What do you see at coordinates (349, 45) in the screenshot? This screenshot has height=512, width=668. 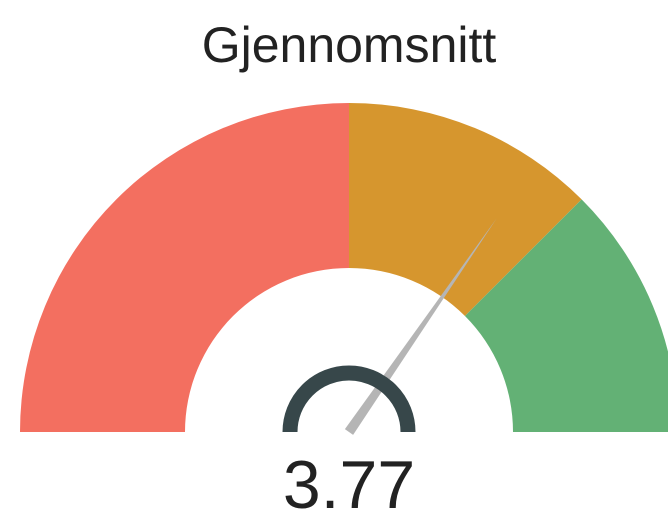 I see `chart-title: Gjennomsnitt` at bounding box center [349, 45].